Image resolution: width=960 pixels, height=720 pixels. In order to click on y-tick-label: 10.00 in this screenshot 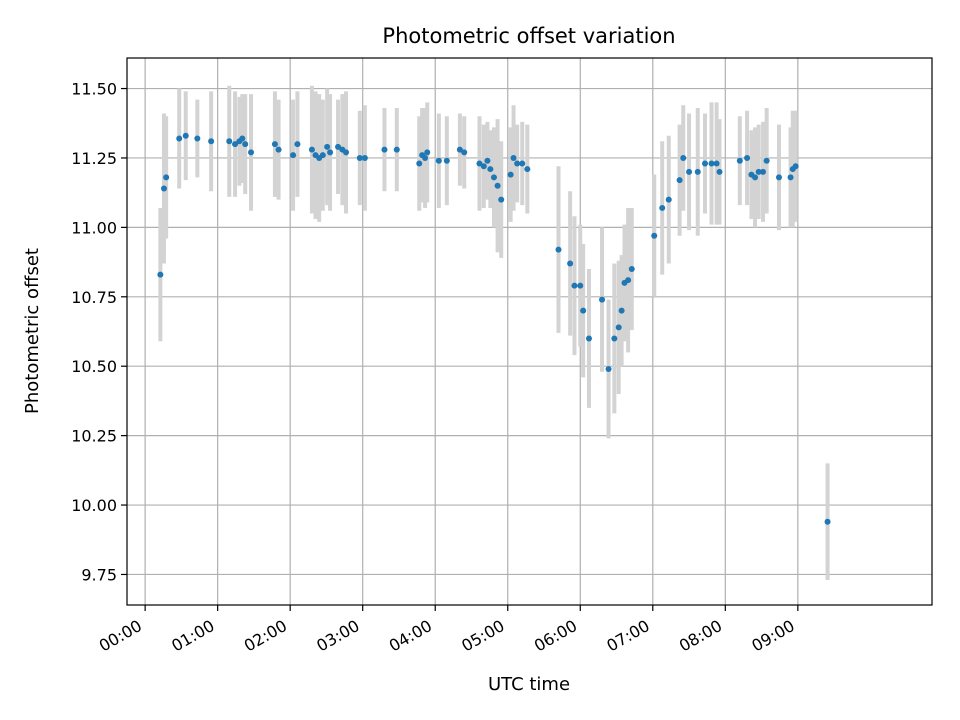, I will do `click(94, 505)`.